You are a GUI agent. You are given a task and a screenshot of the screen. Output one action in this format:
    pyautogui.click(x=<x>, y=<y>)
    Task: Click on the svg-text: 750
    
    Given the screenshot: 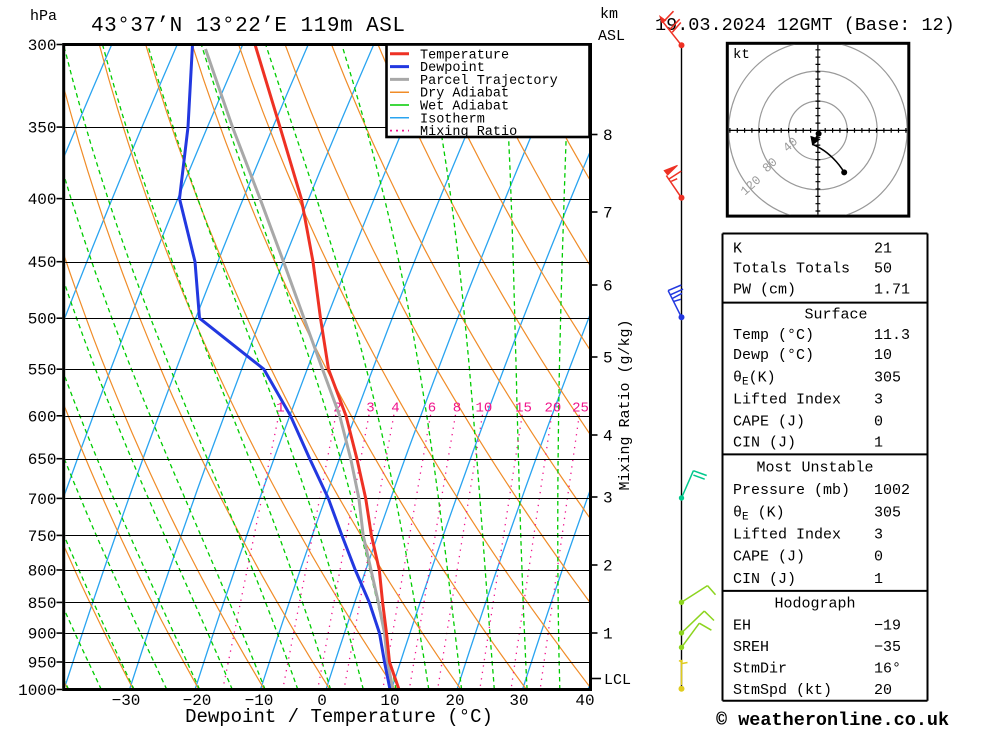 What is the action you would take?
    pyautogui.click(x=42, y=537)
    